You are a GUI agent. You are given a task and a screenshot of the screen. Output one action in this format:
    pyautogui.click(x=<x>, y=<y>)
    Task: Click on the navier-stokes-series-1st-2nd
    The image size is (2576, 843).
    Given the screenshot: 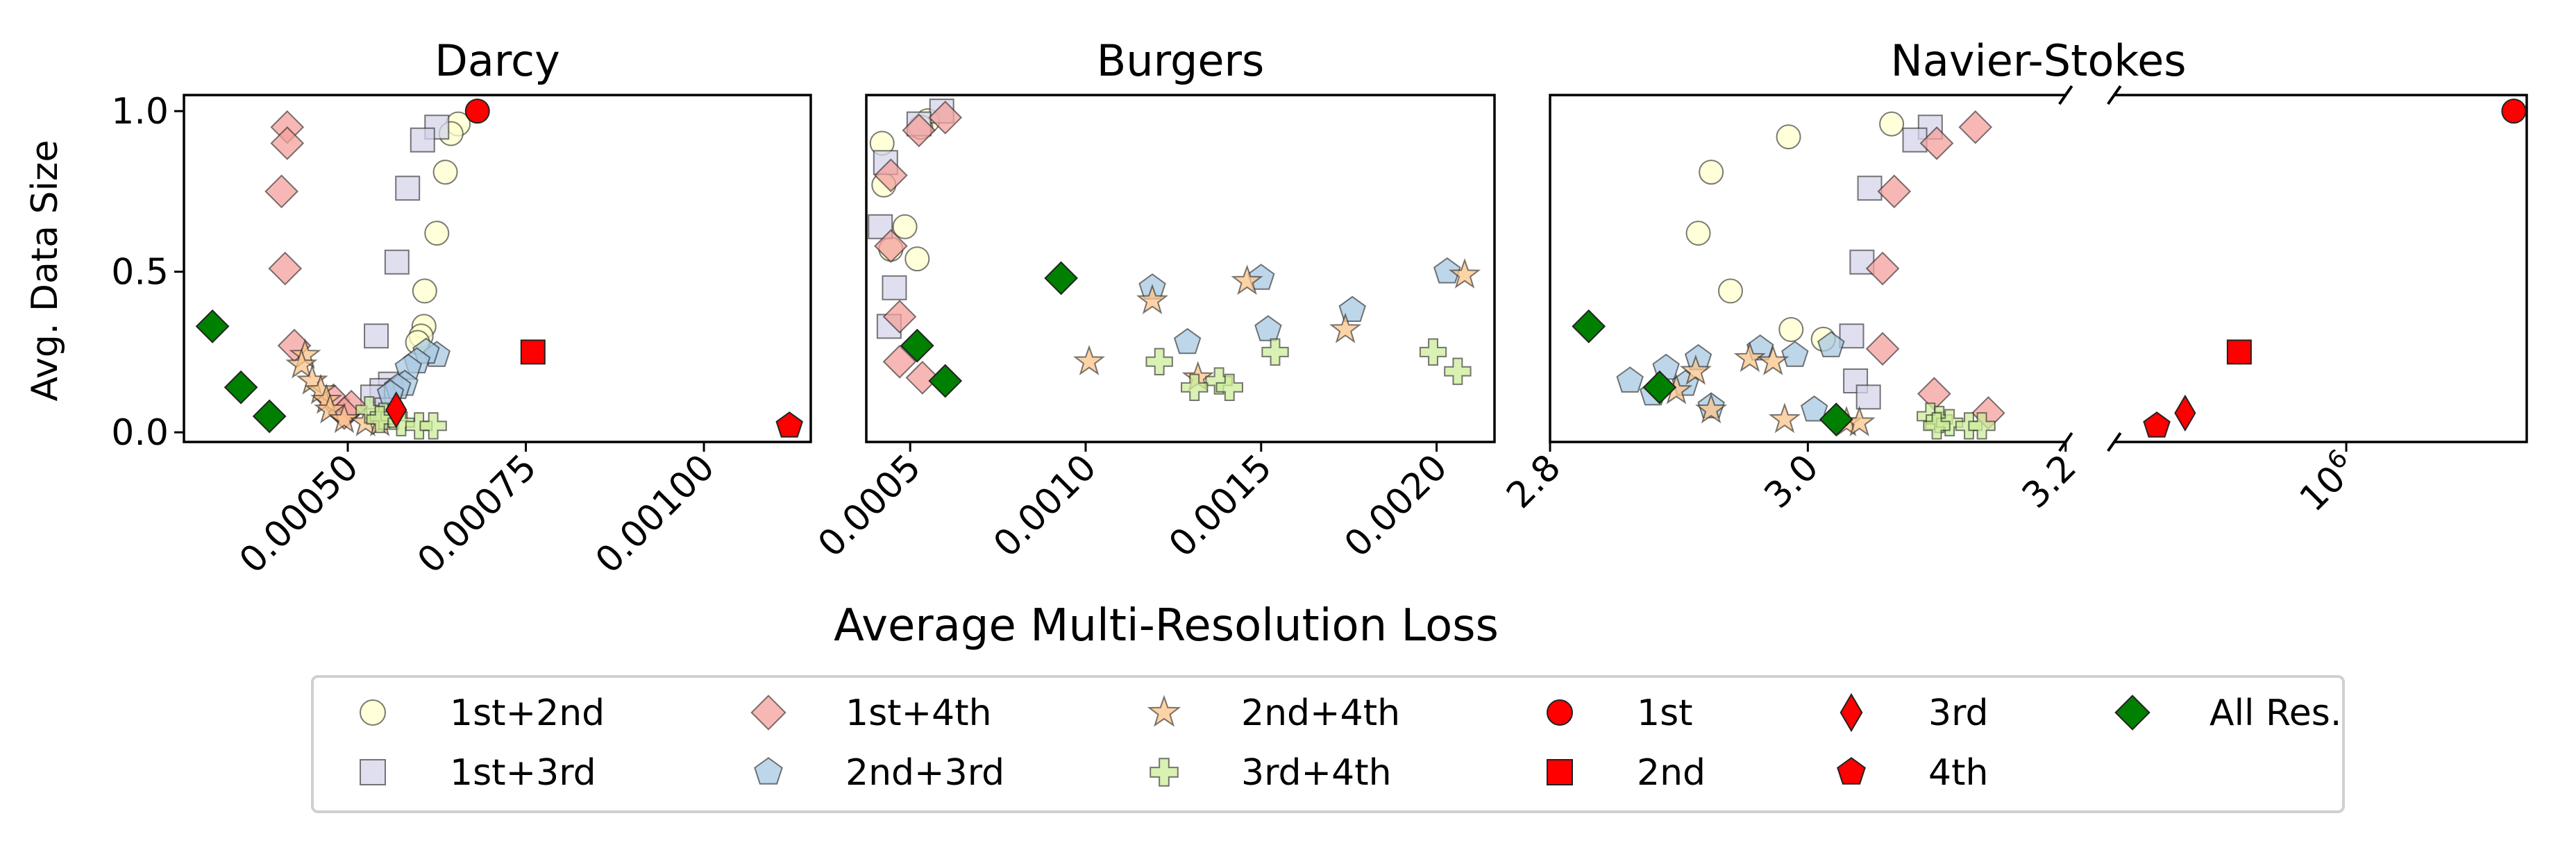 What is the action you would take?
    pyautogui.click(x=1795, y=231)
    